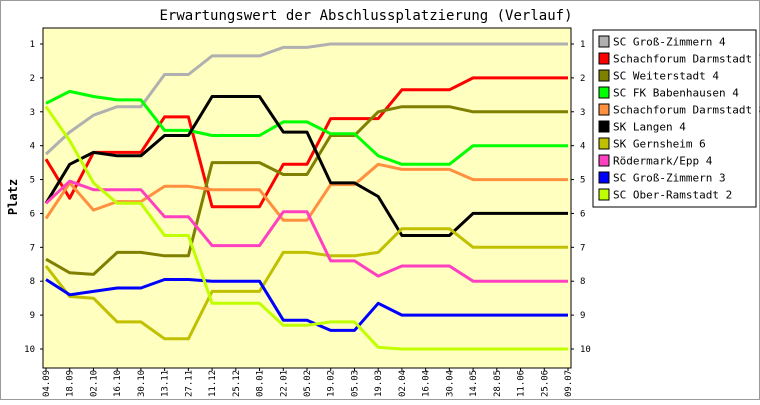 Image resolution: width=760 pixels, height=405 pixels. Describe the element at coordinates (686, 110) in the screenshot. I see `legend-label: Schachforum Darmstadt 8` at that location.